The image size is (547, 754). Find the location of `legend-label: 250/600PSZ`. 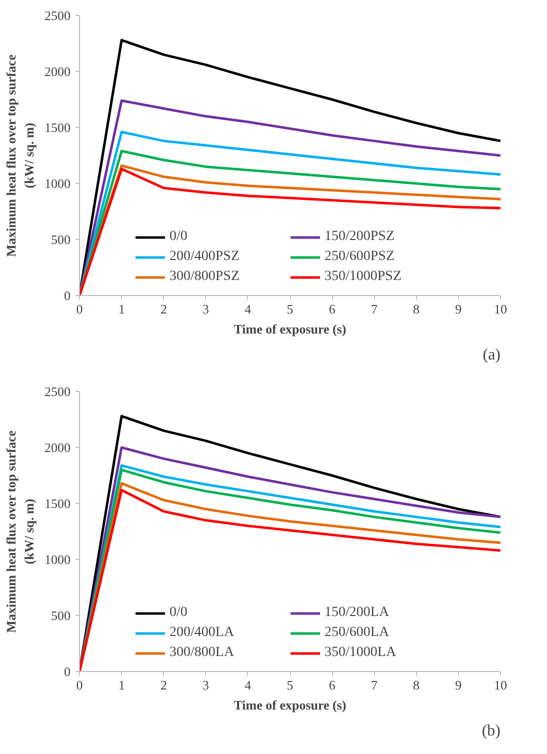

legend-label: 250/600PSZ is located at coordinates (360, 257).